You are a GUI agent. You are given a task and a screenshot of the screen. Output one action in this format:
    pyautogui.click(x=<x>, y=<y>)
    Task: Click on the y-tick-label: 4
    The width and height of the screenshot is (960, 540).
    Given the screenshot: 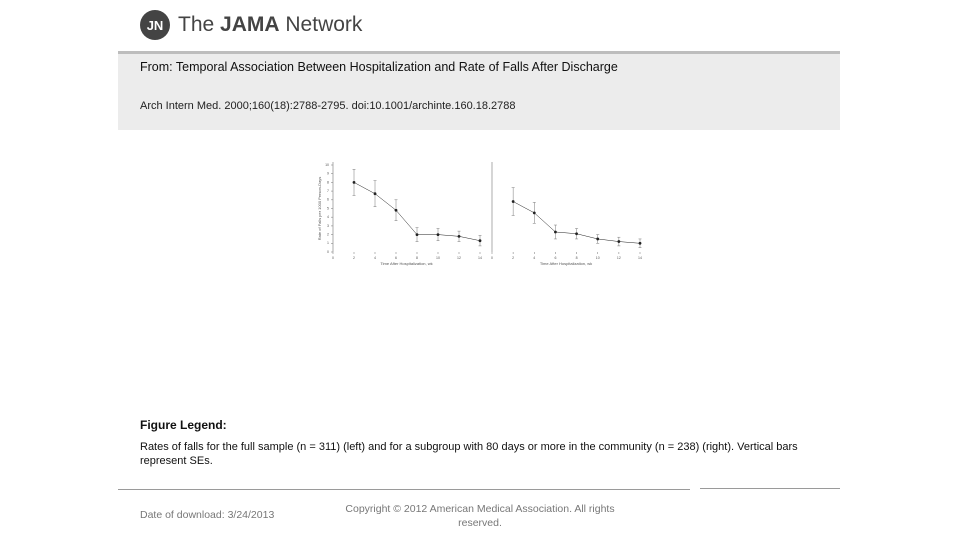 What is the action you would take?
    pyautogui.click(x=328, y=217)
    